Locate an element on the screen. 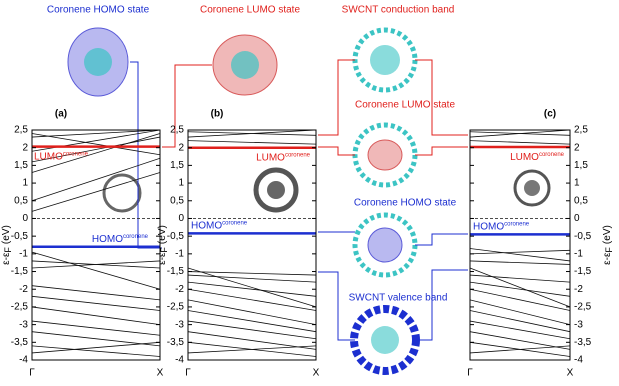 This screenshot has height=386, width=619. annotation: SWCNT conduction band is located at coordinates (398, 10).